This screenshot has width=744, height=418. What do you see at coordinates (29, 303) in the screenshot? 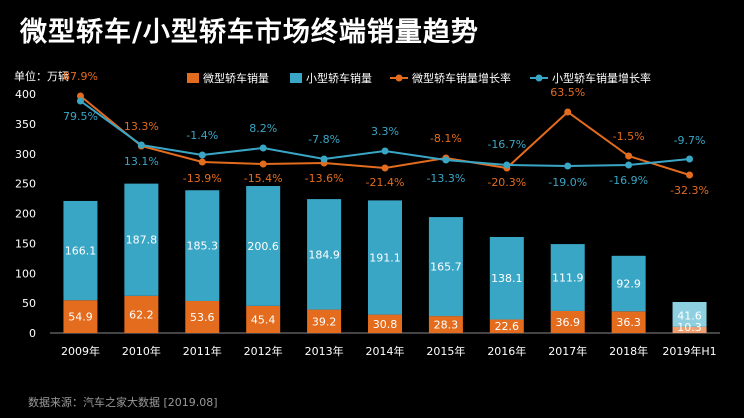
I see `y-tick-label: 50` at bounding box center [29, 303].